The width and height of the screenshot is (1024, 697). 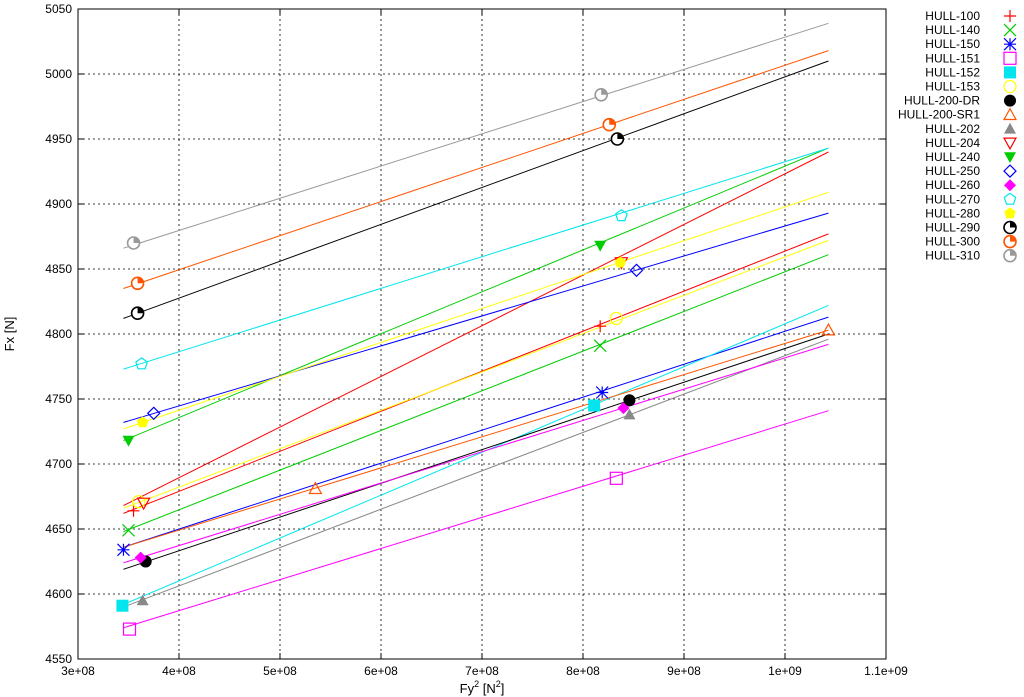 I want to click on x-tick-label: 7e+08, so click(x=482, y=671).